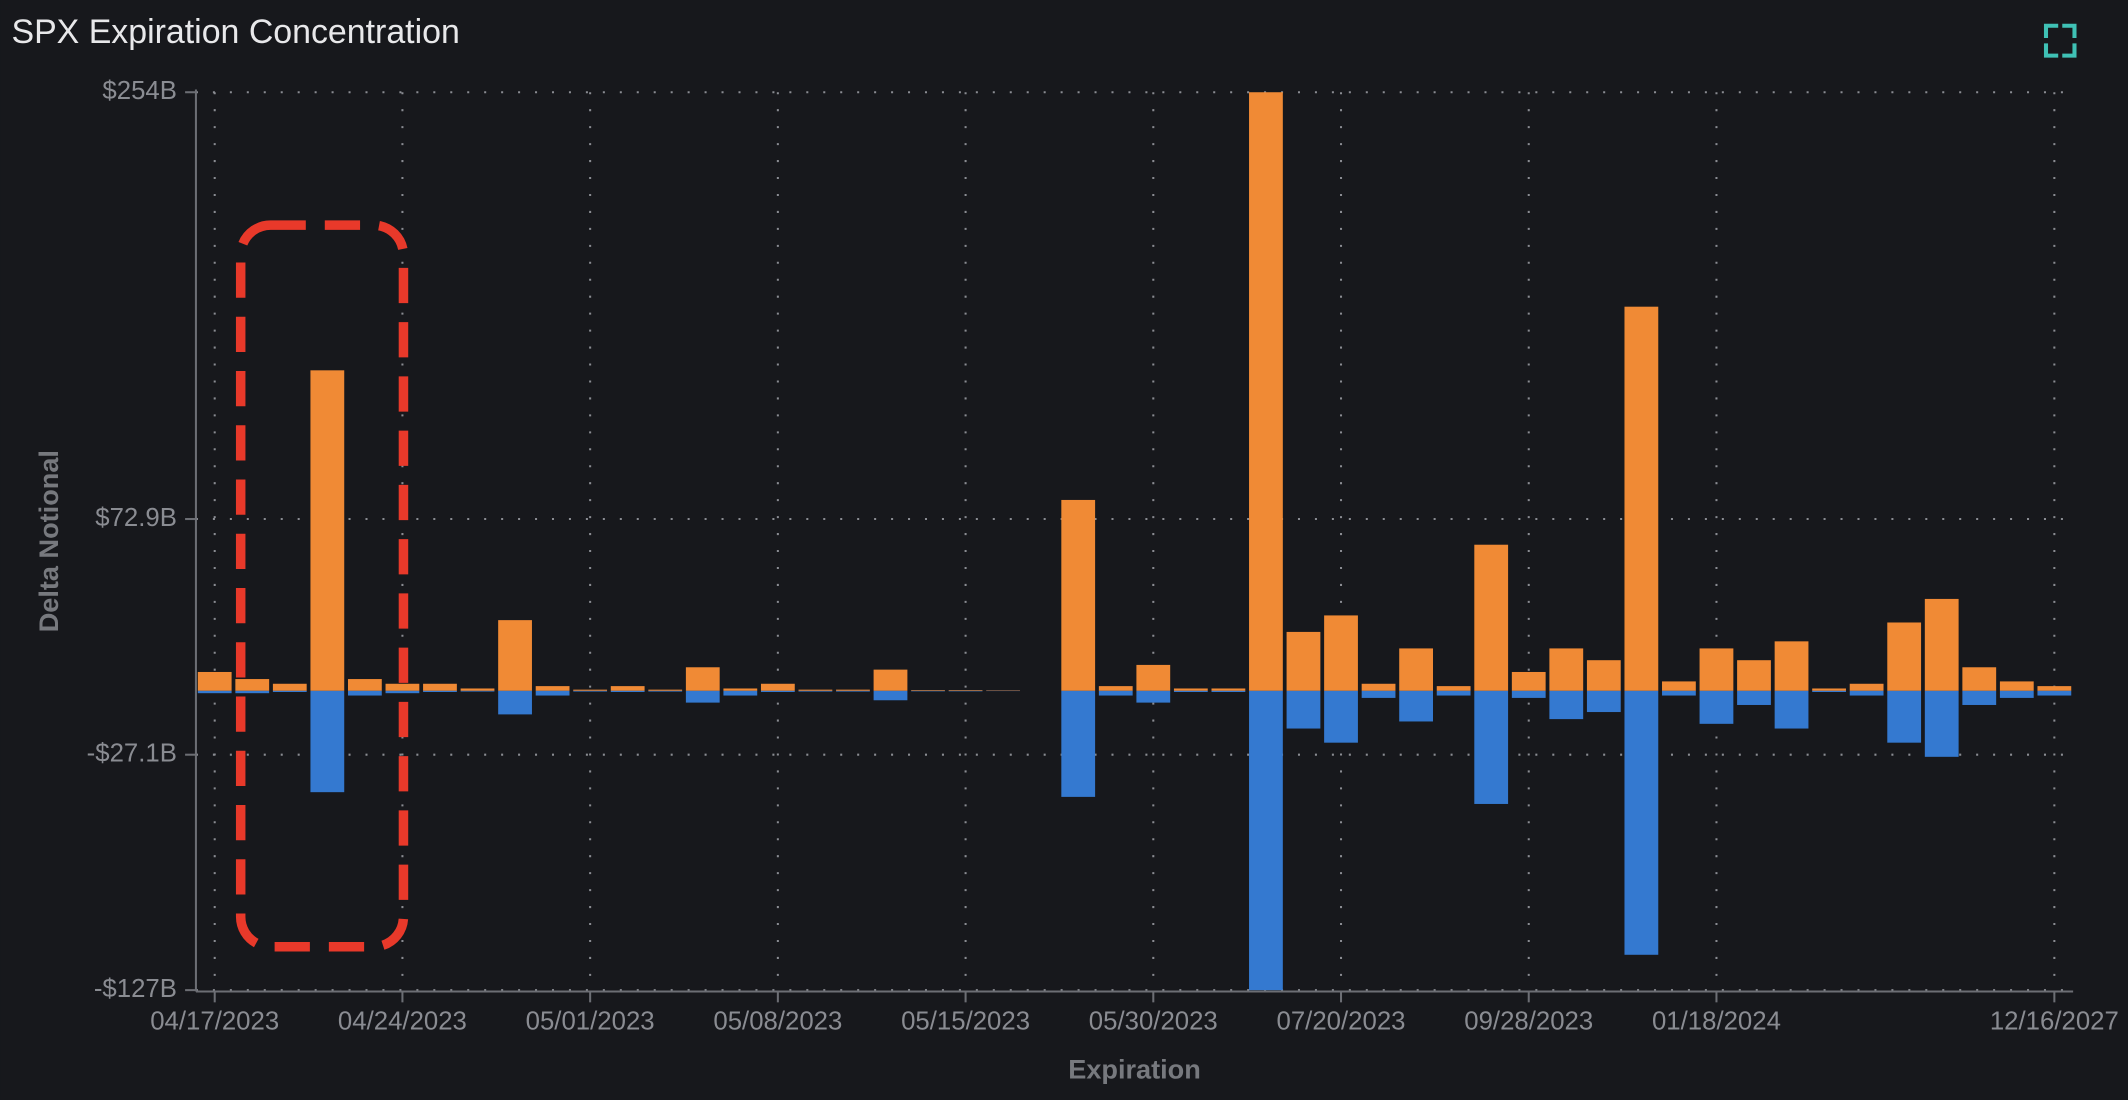 This screenshot has height=1100, width=2128. What do you see at coordinates (235, 32) in the screenshot?
I see `chart-title: SPX Expiration Concentration` at bounding box center [235, 32].